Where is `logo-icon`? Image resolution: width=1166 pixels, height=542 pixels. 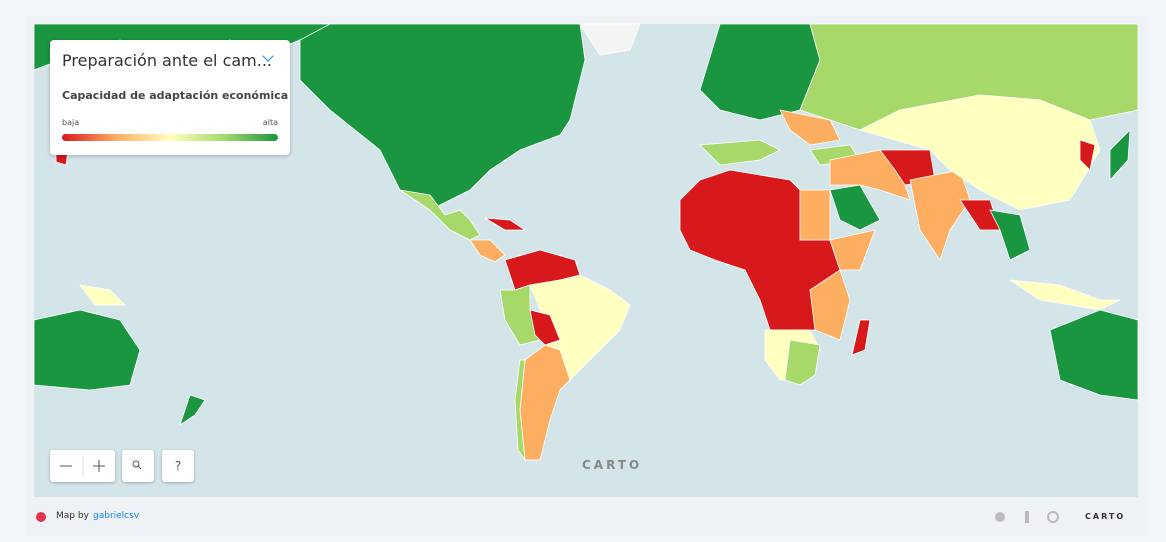 logo-icon is located at coordinates (41, 517).